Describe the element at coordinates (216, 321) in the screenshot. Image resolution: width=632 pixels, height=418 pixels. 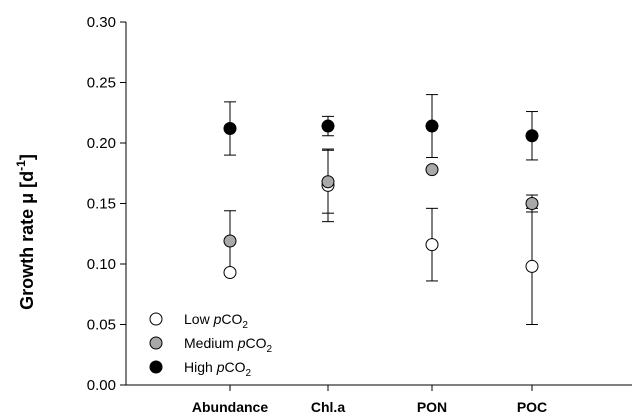
I see `legend-label: Low pCO2` at that location.